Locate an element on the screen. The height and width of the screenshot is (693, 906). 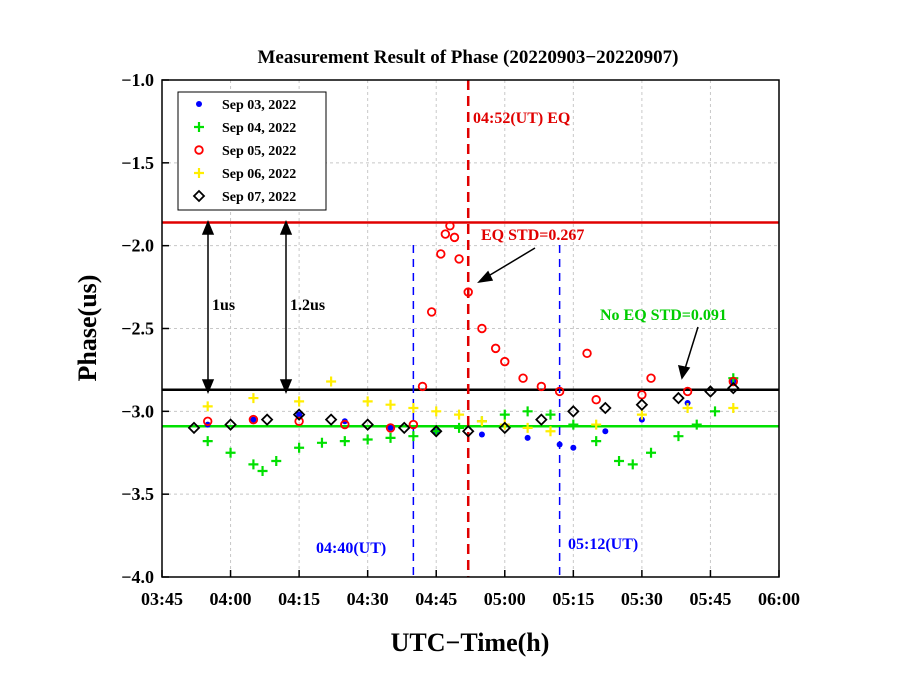
x-tick-label: 05:15 is located at coordinates (573, 599).